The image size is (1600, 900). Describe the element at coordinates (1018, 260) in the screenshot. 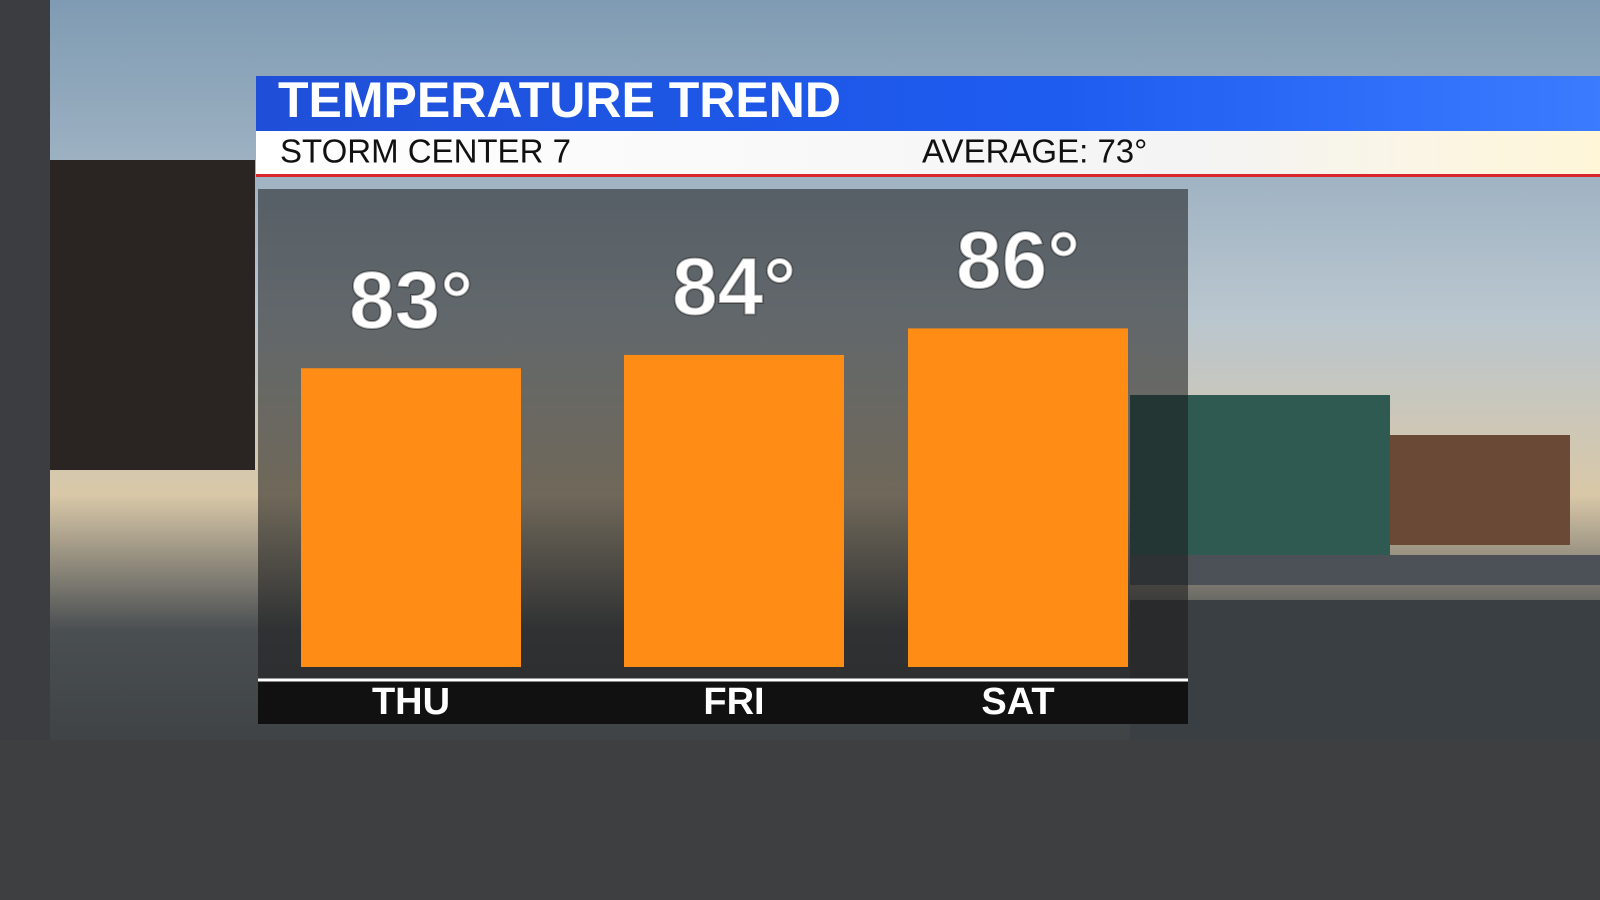

I see `value-label: 86°` at that location.